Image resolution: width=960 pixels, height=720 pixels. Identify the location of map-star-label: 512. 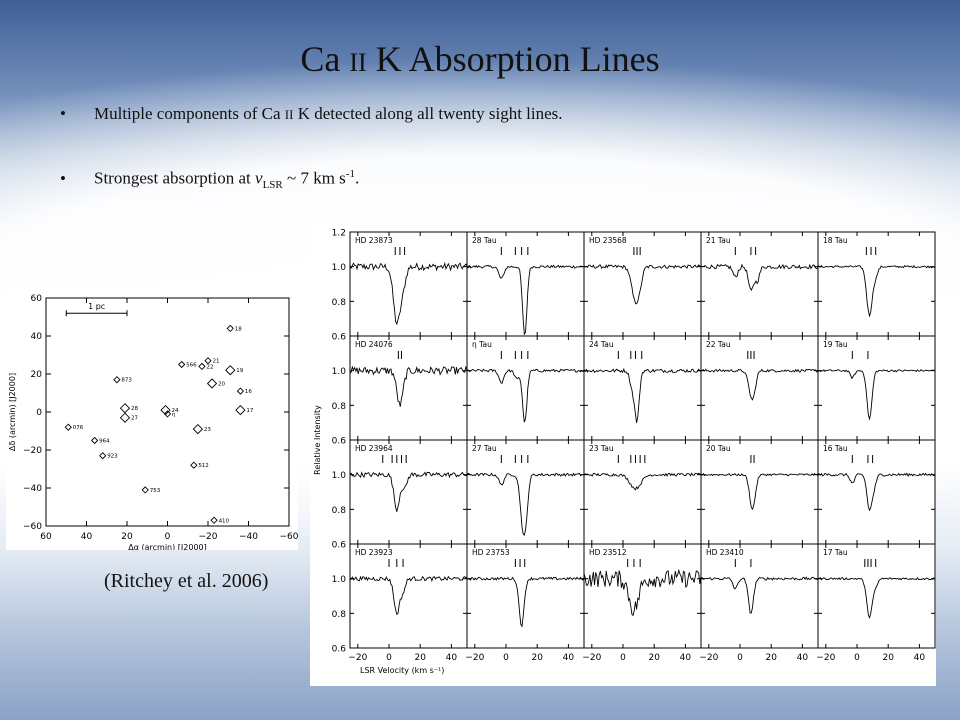
(203, 466).